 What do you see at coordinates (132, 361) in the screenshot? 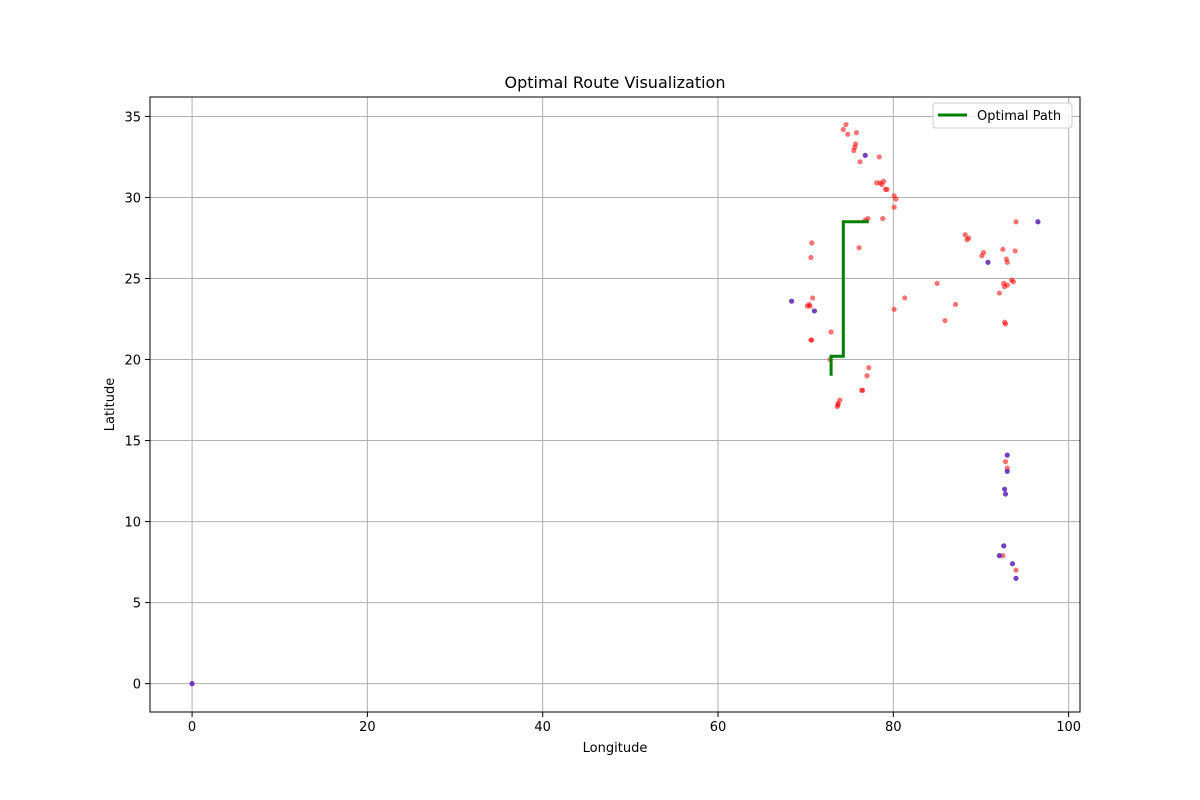
I see `y-tick-label: 20` at bounding box center [132, 361].